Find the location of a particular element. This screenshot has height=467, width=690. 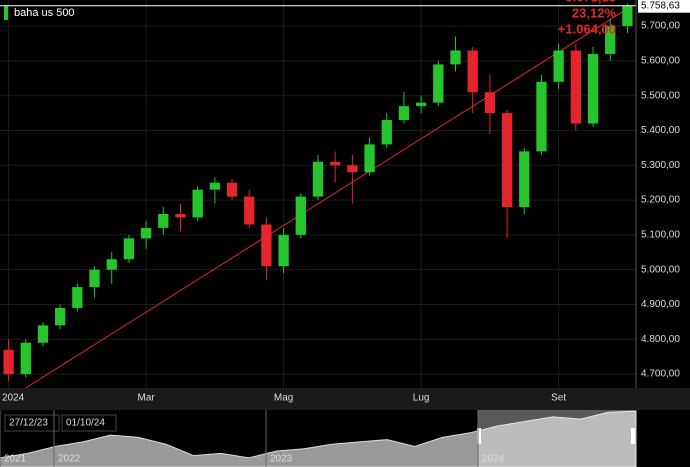

y-tick-label: 5.000,00 is located at coordinates (660, 269).